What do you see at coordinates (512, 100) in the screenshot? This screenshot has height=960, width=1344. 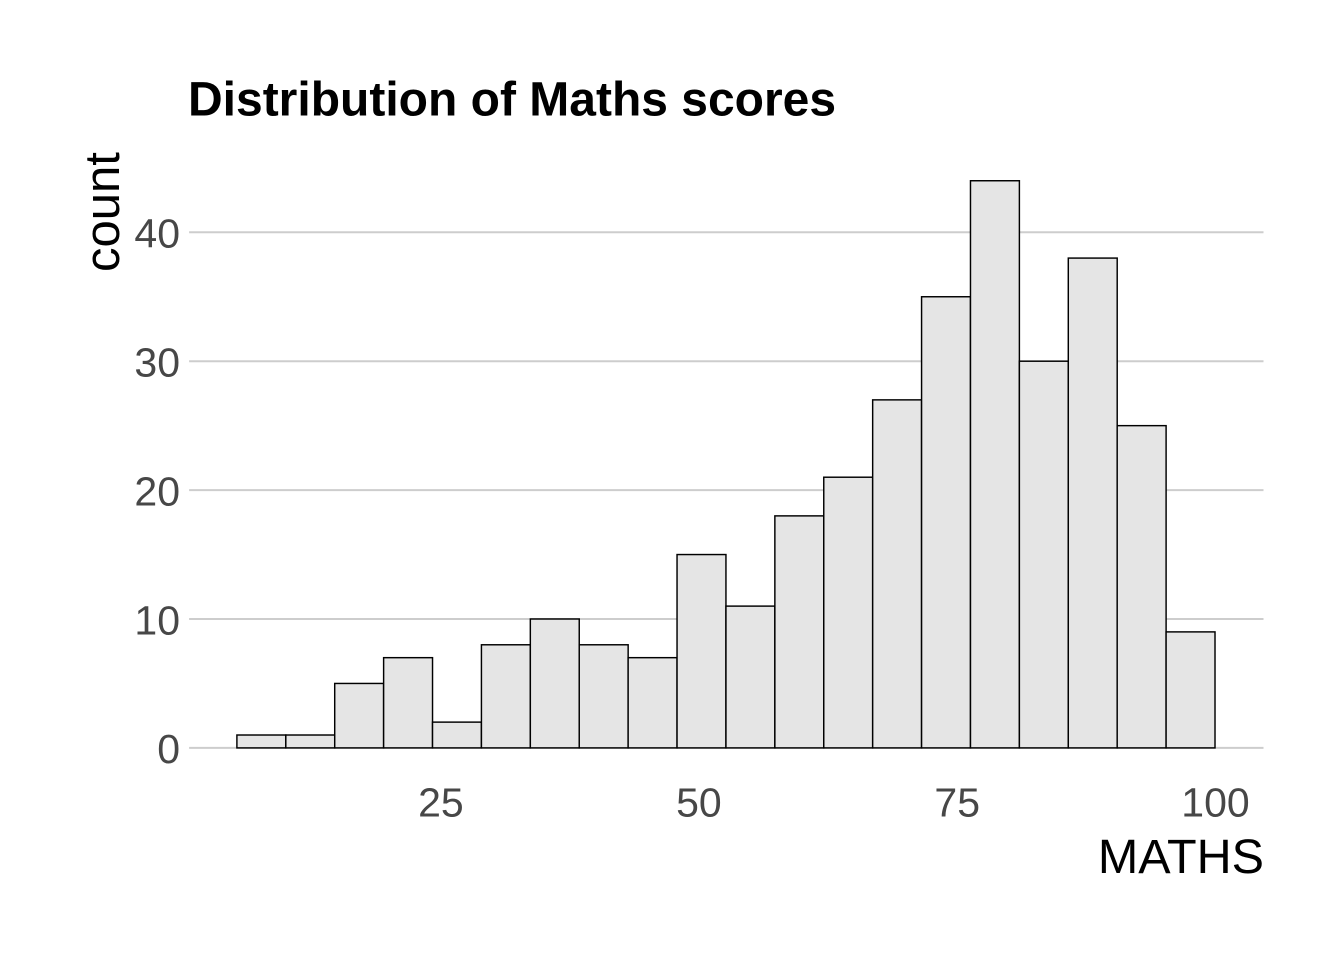 I see `svg-text: Distribution of Maths scores` at bounding box center [512, 100].